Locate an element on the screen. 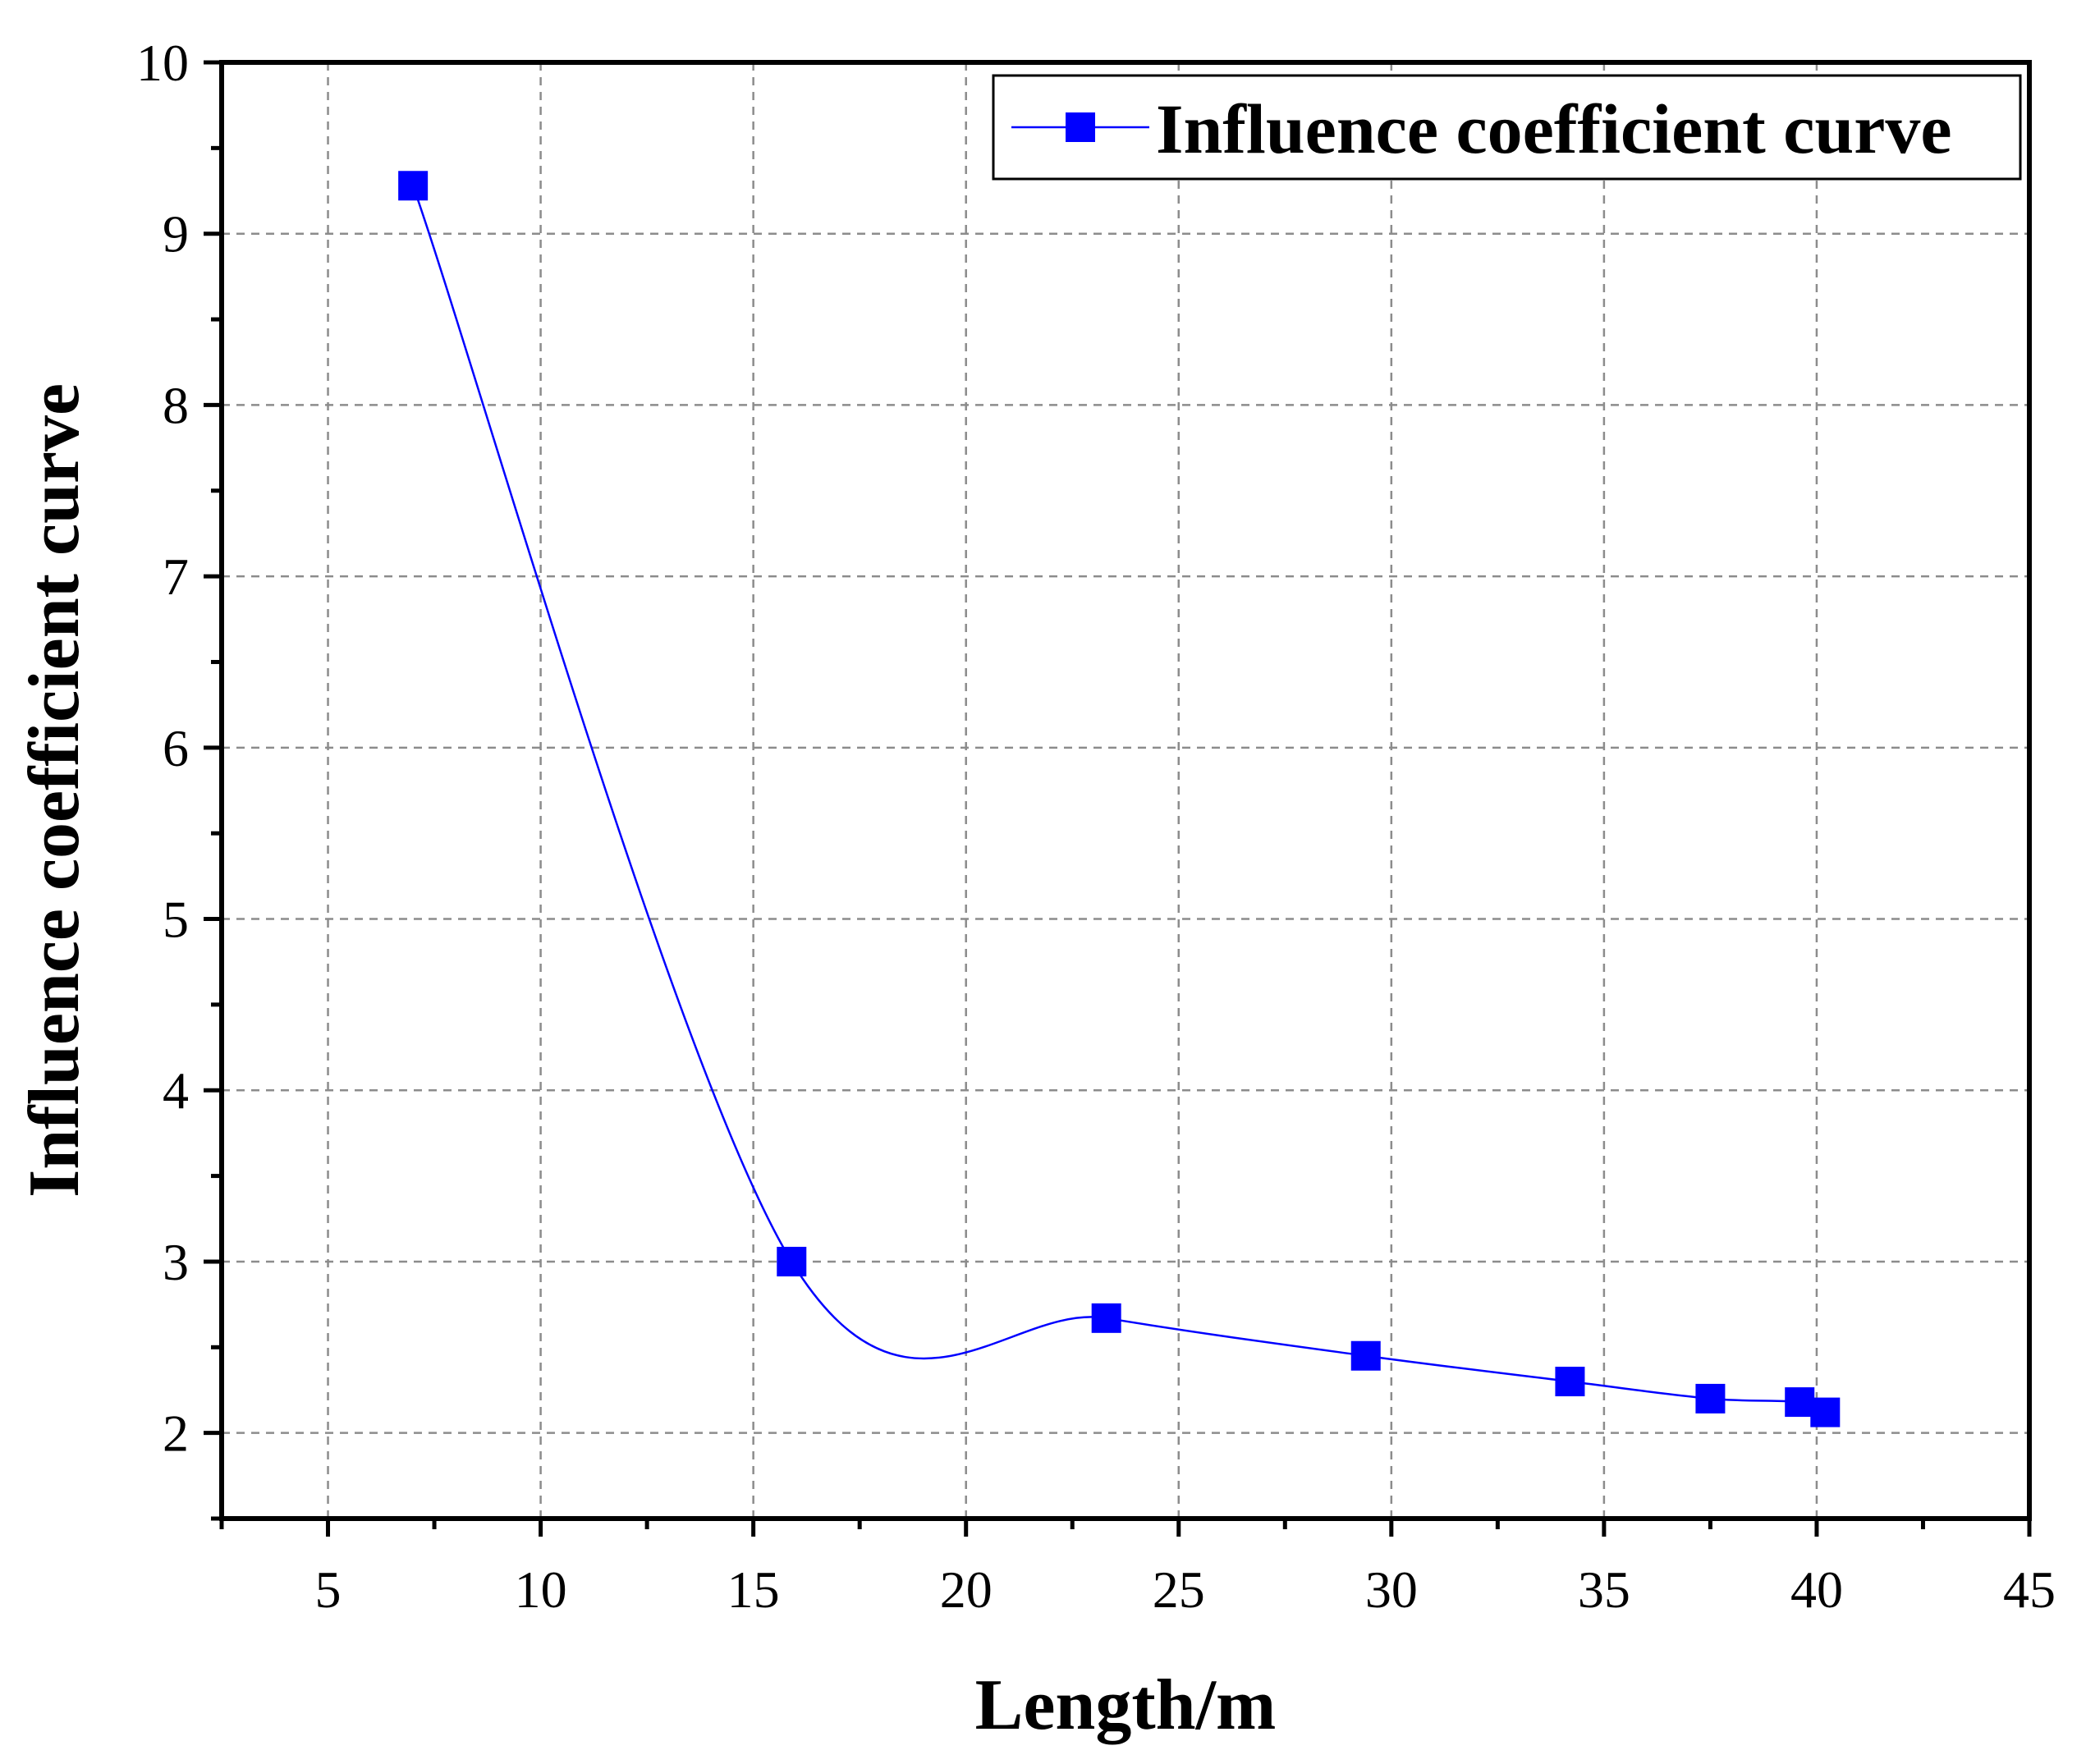 Image resolution: width=2086 pixels, height=1764 pixels. x-tick-label: 20 is located at coordinates (966, 1589).